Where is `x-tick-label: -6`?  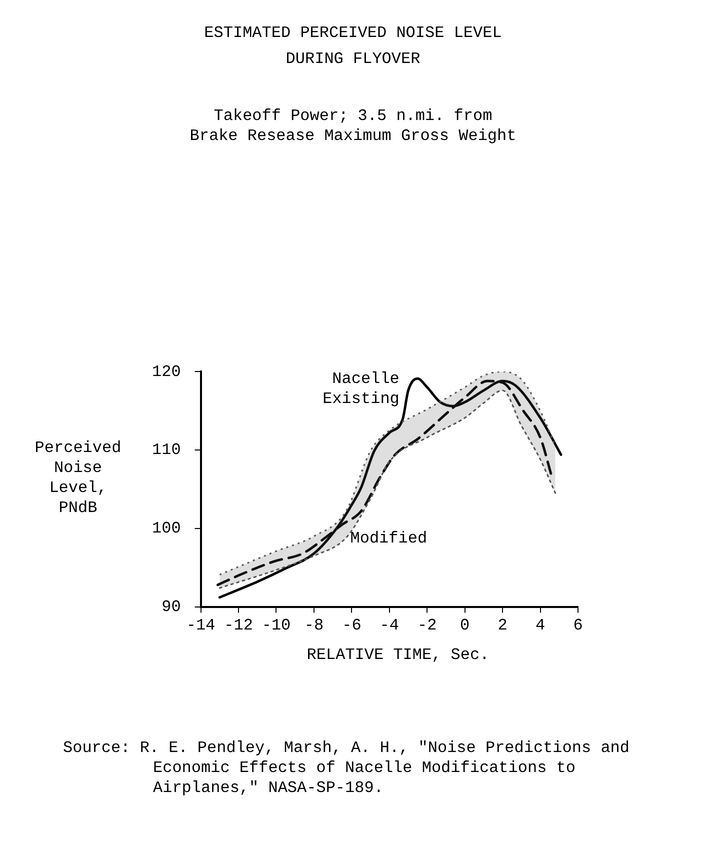
x-tick-label: -6 is located at coordinates (352, 625).